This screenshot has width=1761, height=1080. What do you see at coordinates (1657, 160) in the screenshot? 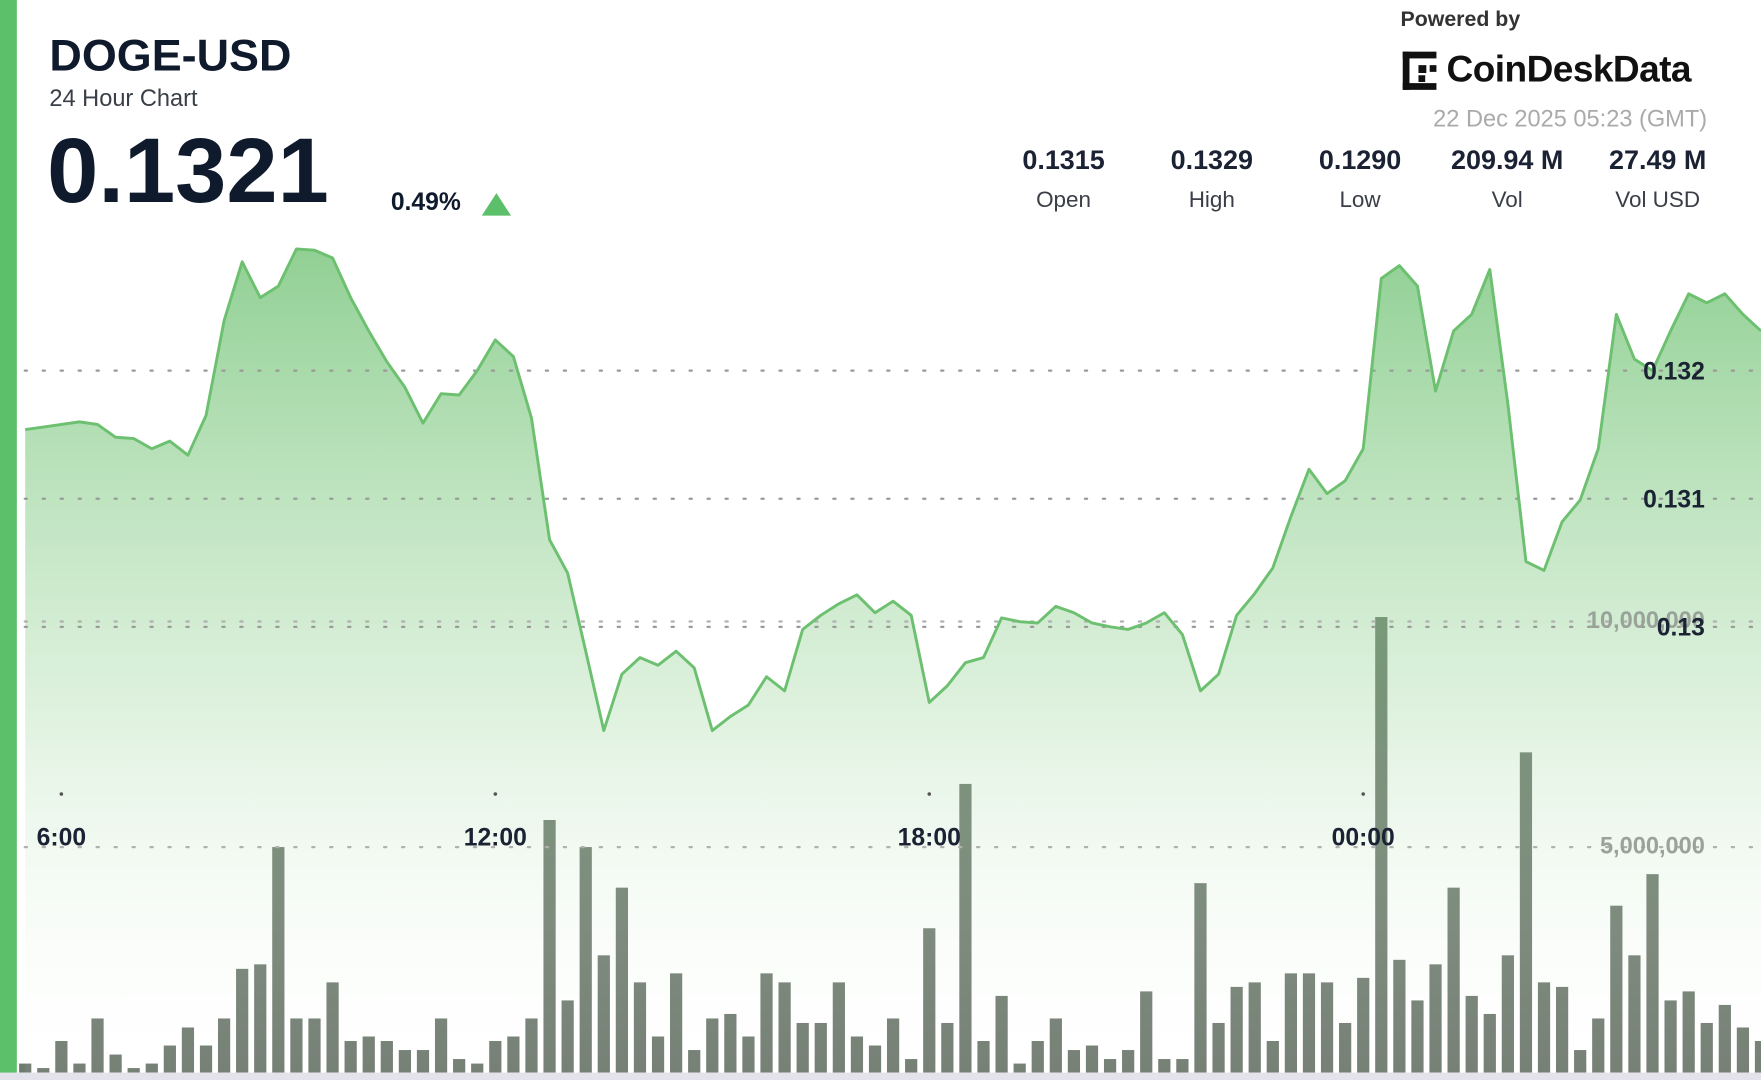
I see `stat-value: 27.49 M` at bounding box center [1657, 160].